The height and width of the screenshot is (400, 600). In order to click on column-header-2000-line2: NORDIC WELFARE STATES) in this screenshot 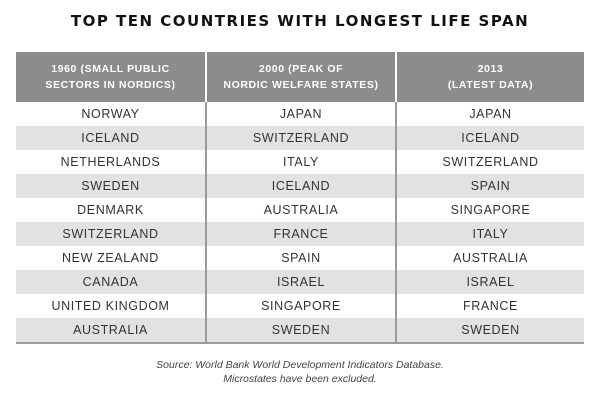, I will do `click(301, 85)`.